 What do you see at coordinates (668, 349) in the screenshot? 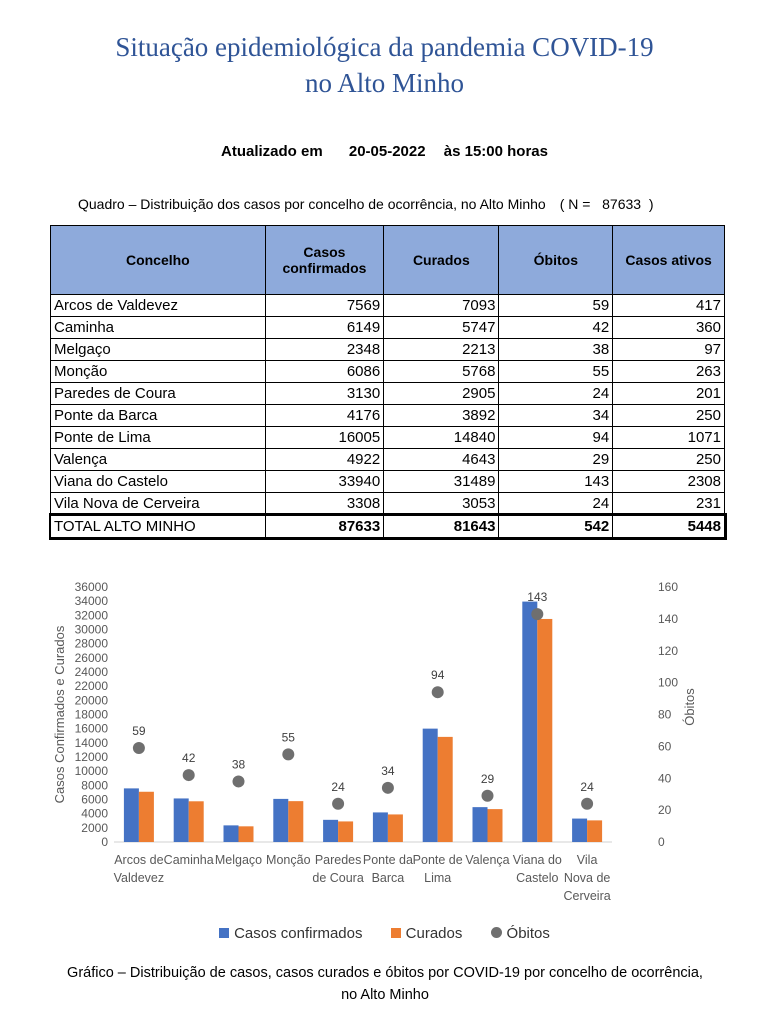
I see `cell-casos-ativos: 97` at bounding box center [668, 349].